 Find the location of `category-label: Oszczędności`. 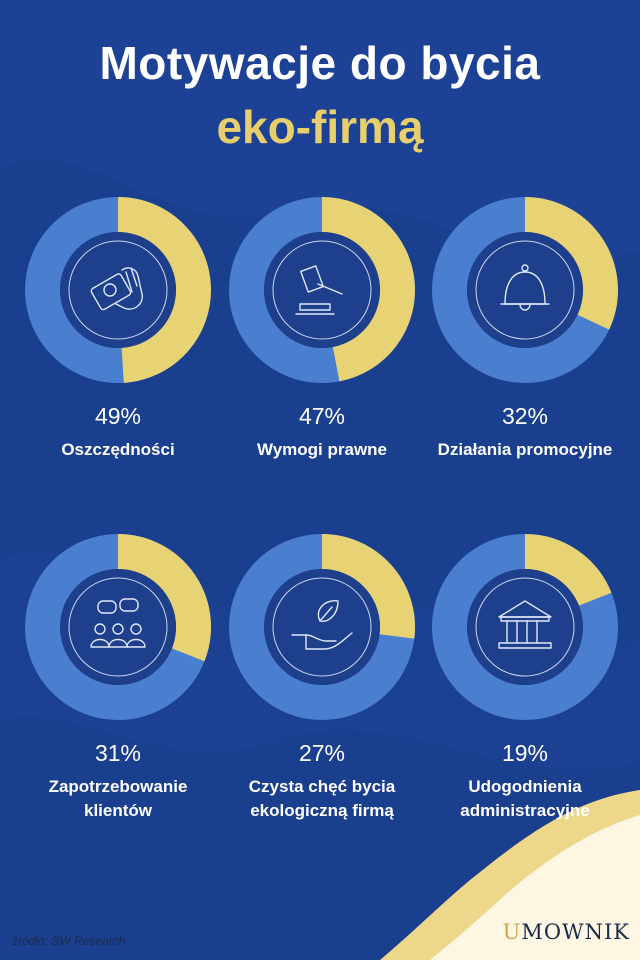

category-label: Oszczędności is located at coordinates (118, 450).